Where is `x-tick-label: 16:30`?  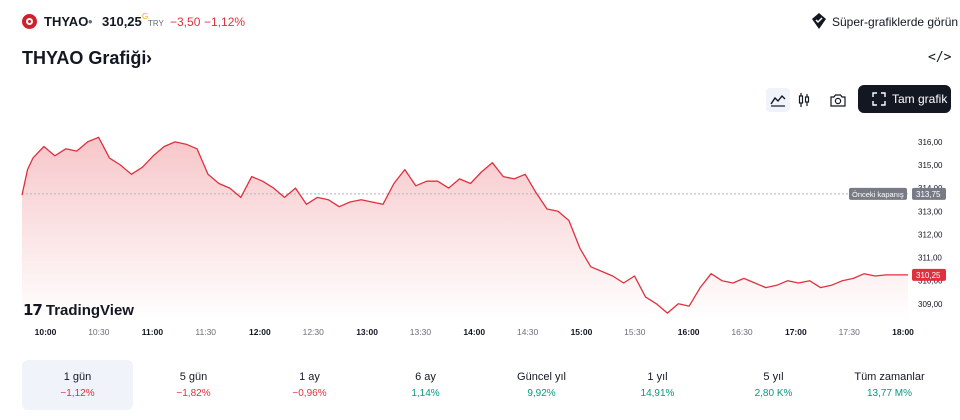
x-tick-label: 16:30 is located at coordinates (742, 332).